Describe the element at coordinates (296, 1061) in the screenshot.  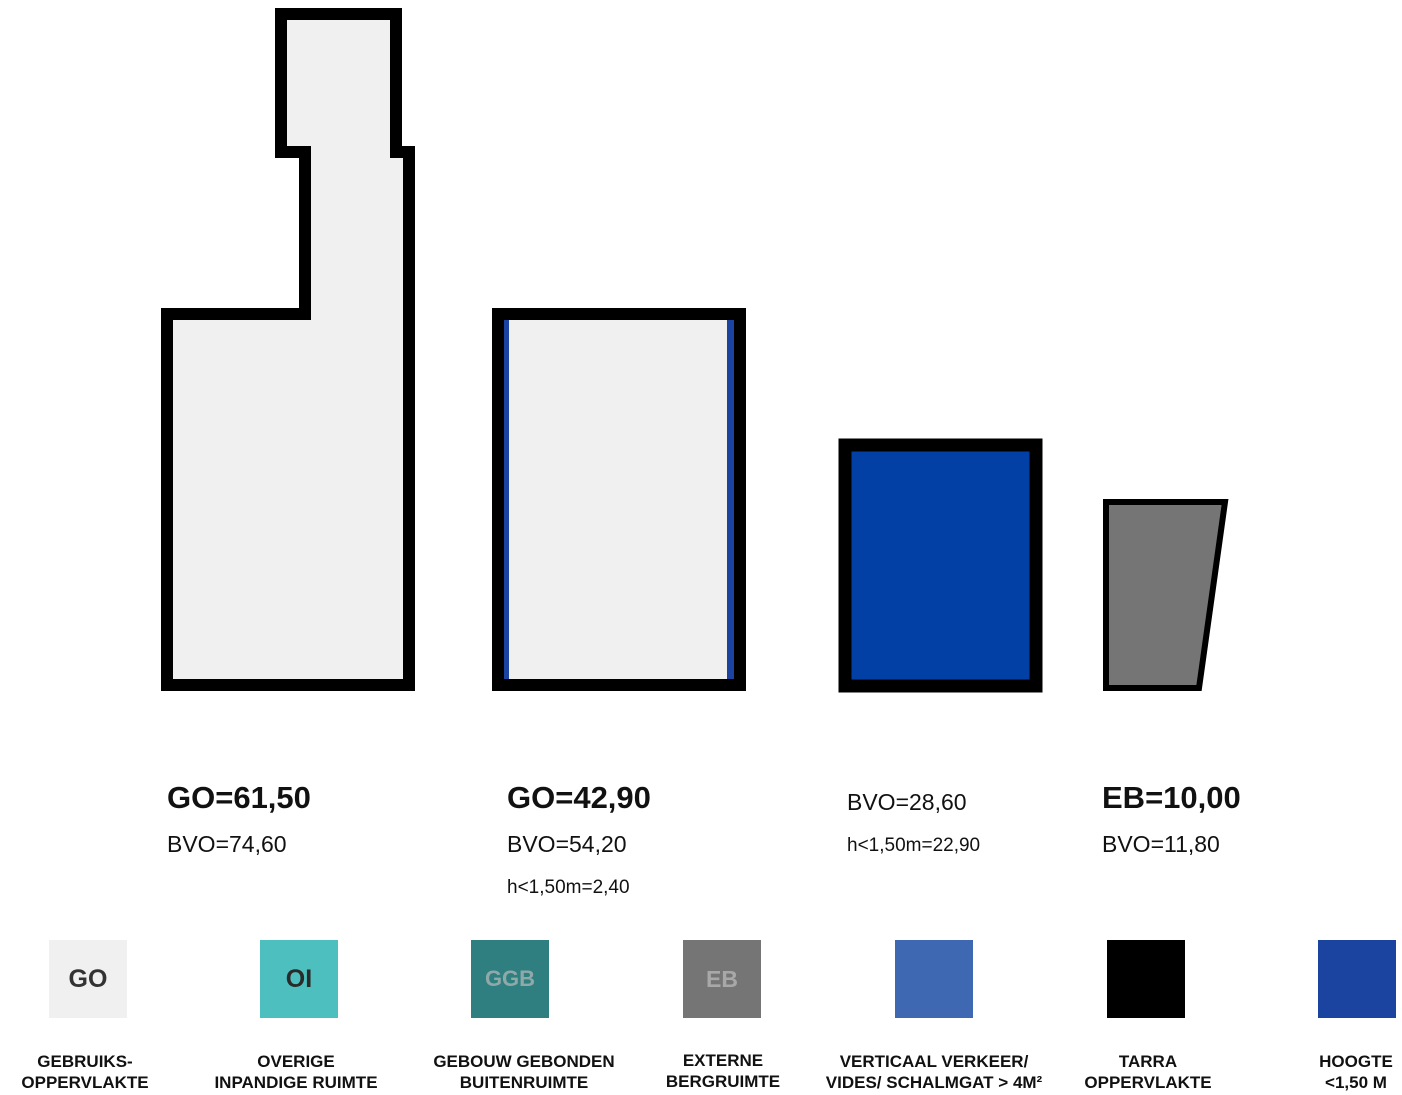
I see `legend-caption-oi-line1: OVERIGE` at that location.